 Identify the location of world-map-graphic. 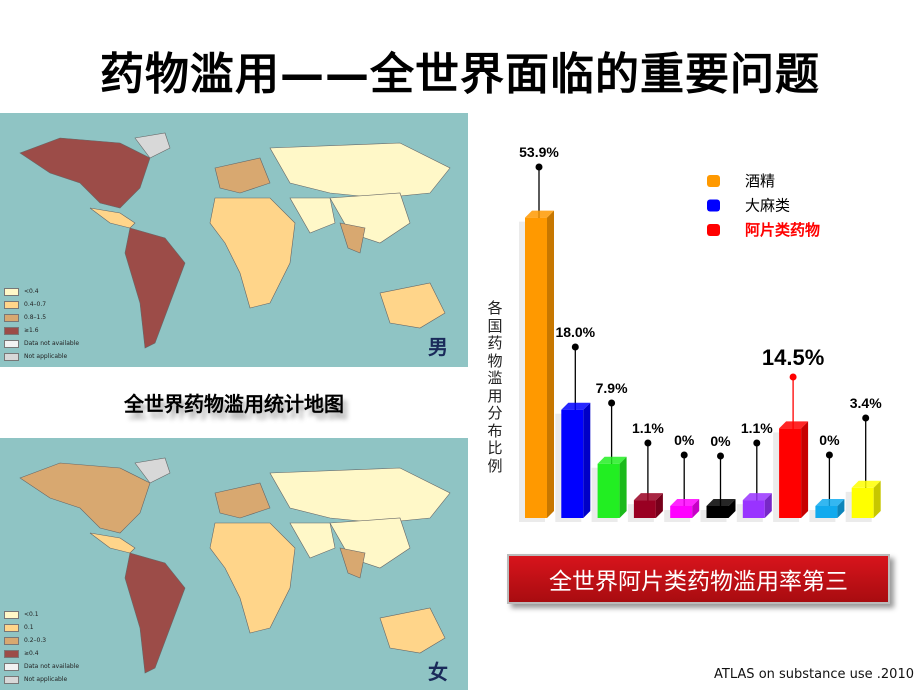
(235, 240).